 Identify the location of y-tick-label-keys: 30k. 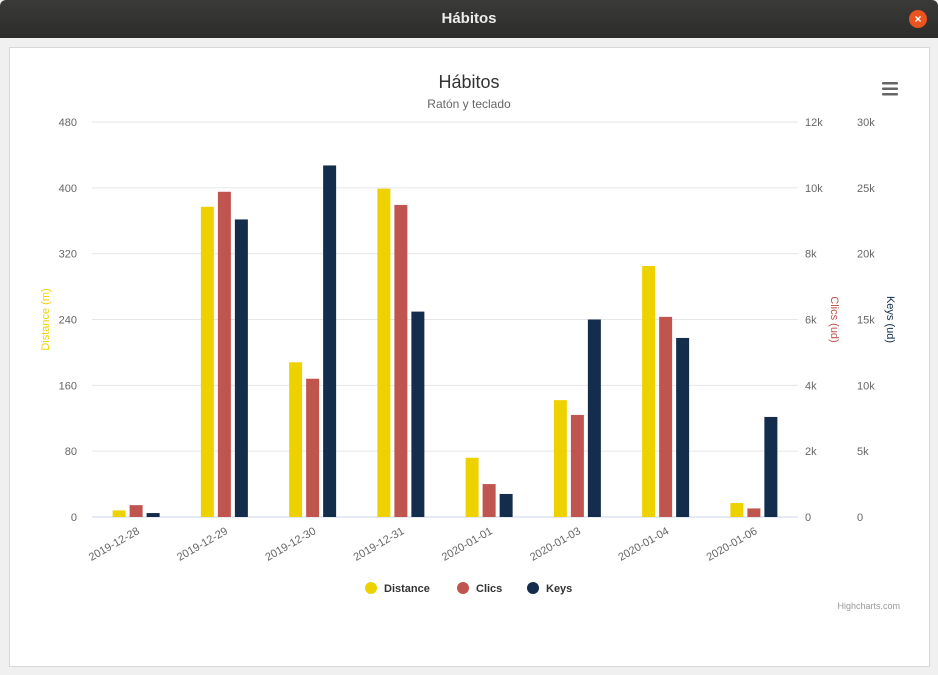
(866, 123).